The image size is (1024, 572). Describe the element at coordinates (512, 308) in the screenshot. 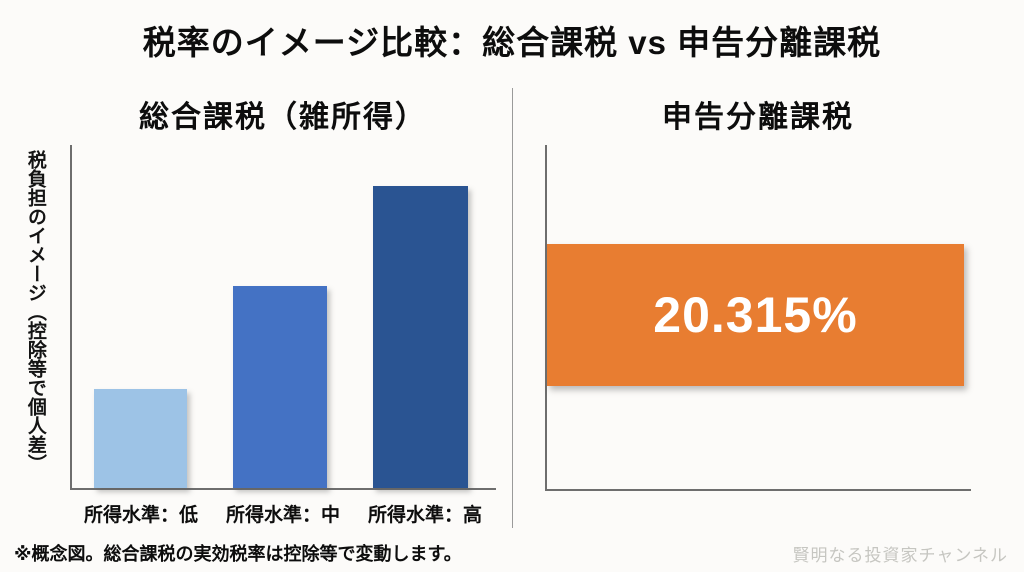

I see `panel-divider` at that location.